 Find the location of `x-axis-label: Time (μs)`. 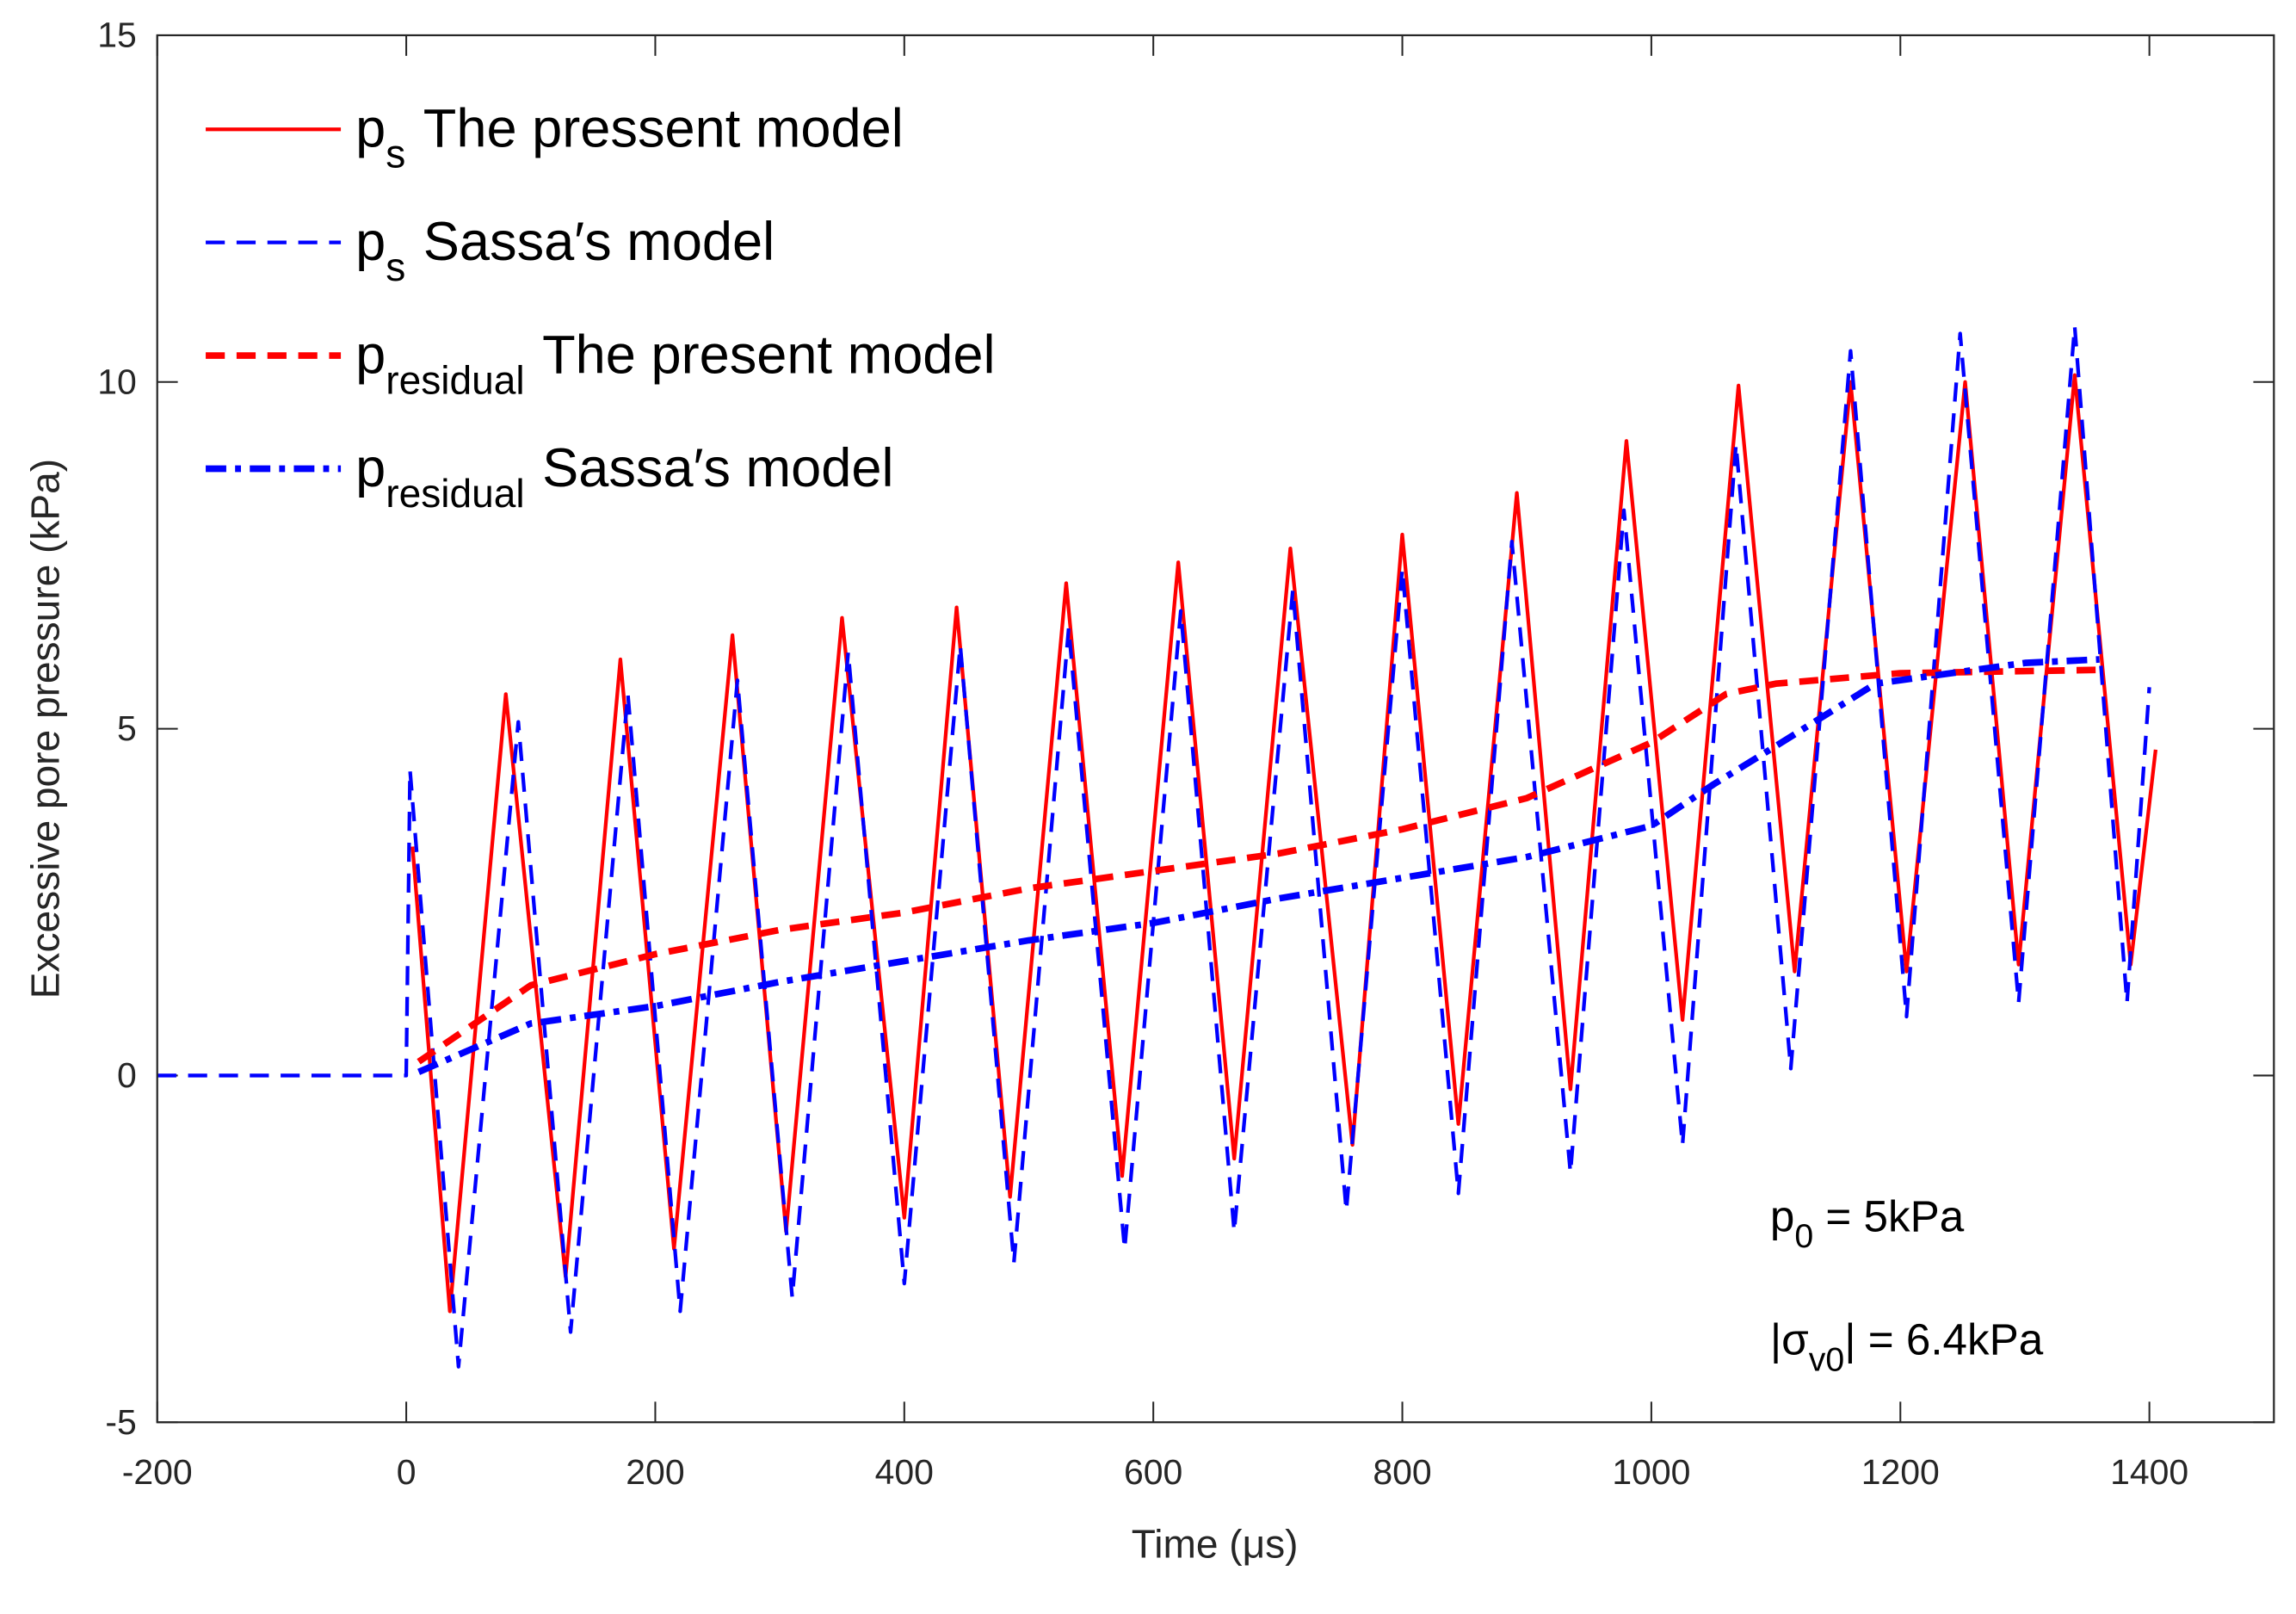

x-axis-label: Time (μs) is located at coordinates (1215, 1543).